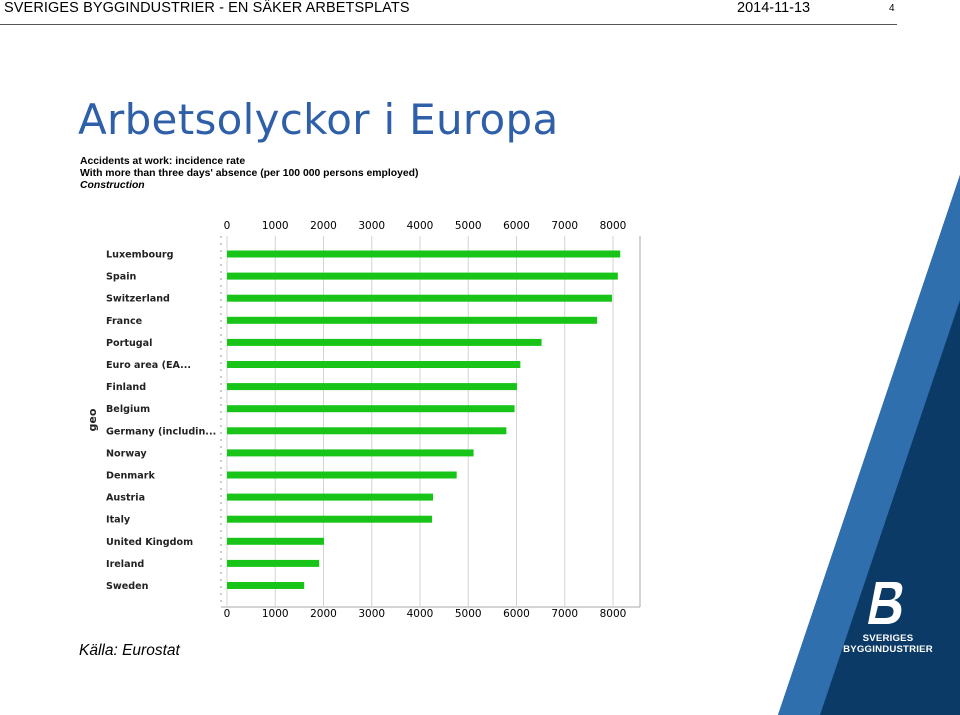 The height and width of the screenshot is (715, 960). I want to click on company-logo: SVERIGES BYGGINDUSTRIER, so click(888, 617).